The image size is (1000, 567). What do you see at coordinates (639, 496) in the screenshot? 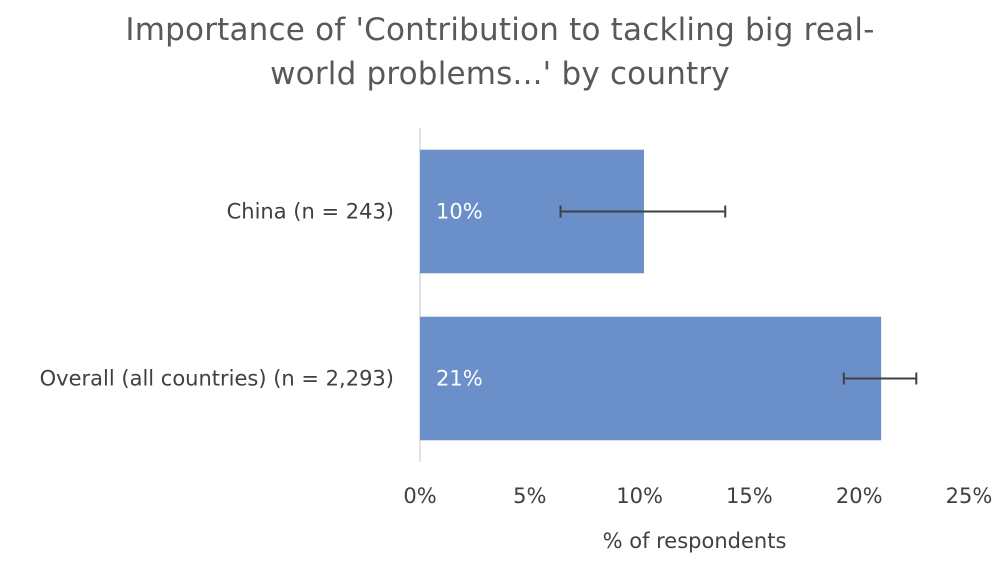
I see `x-tick-label-2: 10%` at bounding box center [639, 496].